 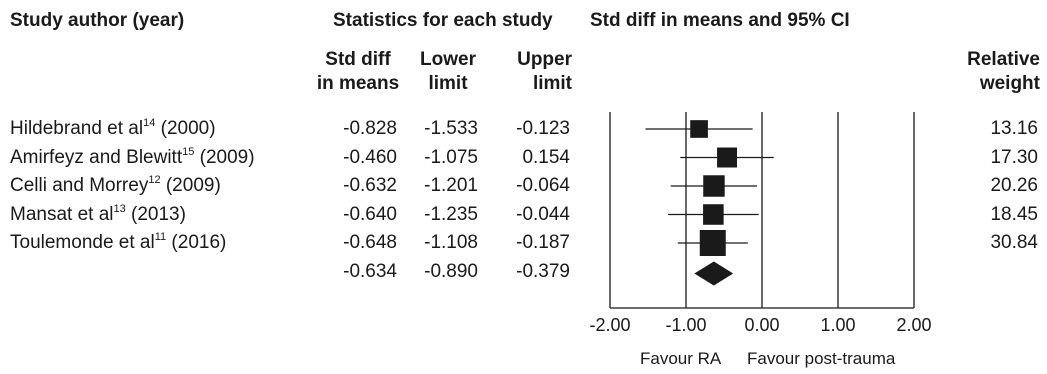 I want to click on favour-right-label: Favour post-trauma, so click(x=821, y=358).